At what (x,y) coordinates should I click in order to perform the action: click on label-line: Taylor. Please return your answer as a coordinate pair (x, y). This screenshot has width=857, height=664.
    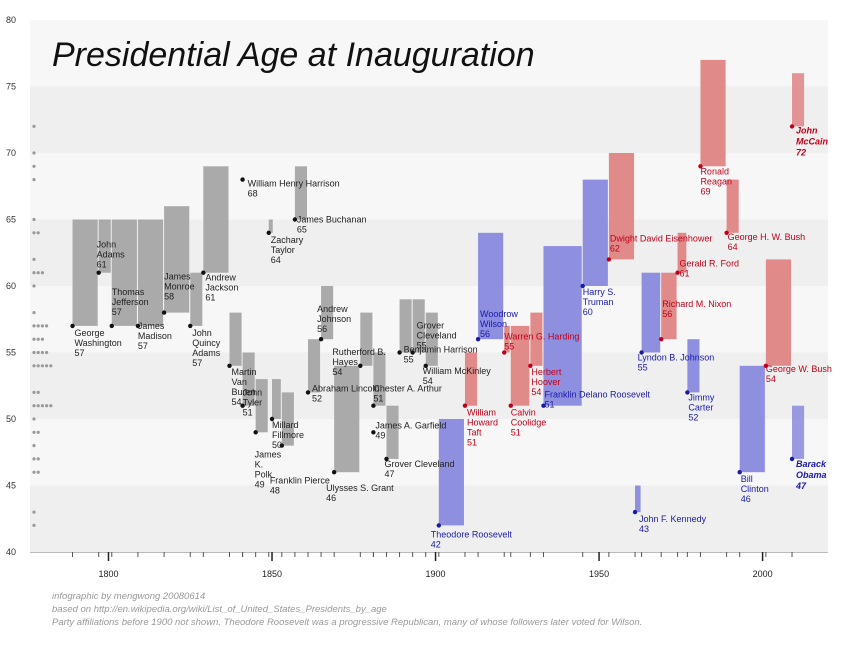
    Looking at the image, I should click on (283, 250).